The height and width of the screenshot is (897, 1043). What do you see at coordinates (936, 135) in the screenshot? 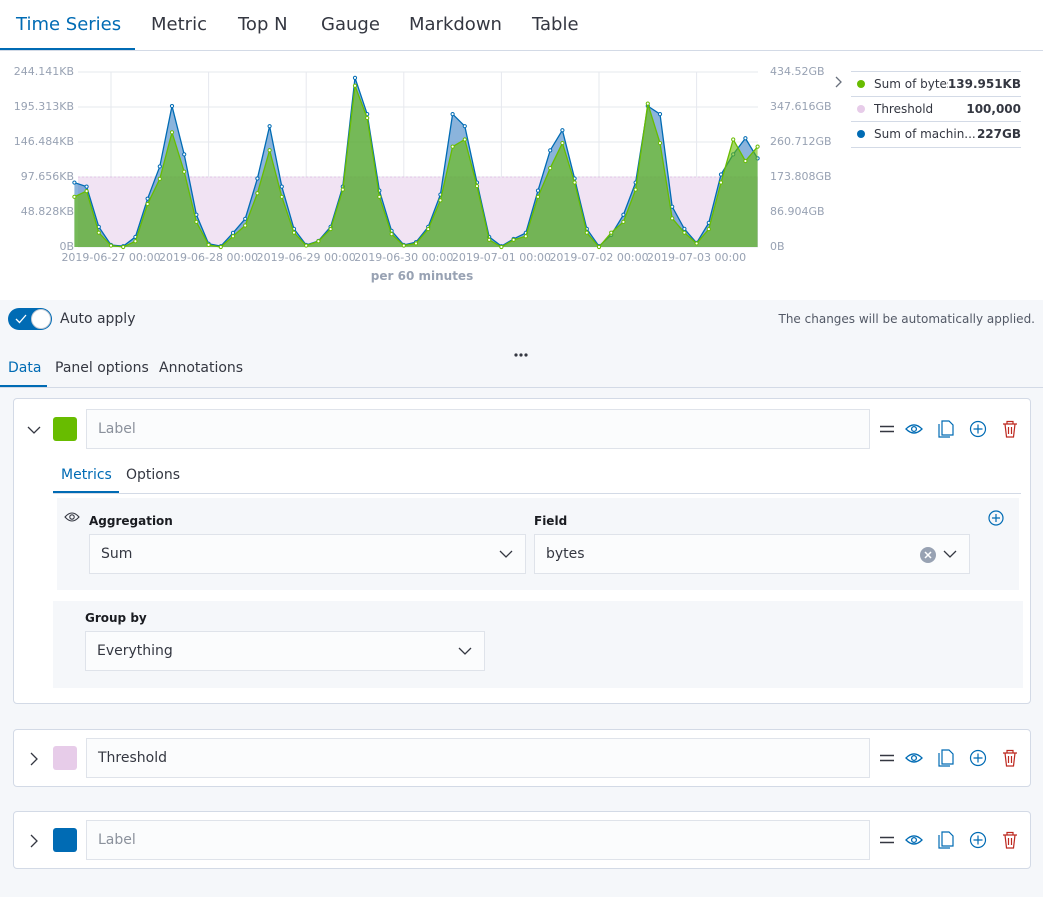
I see `legend-item-sum-of-machine: Sum of machin... 227GB` at bounding box center [936, 135].